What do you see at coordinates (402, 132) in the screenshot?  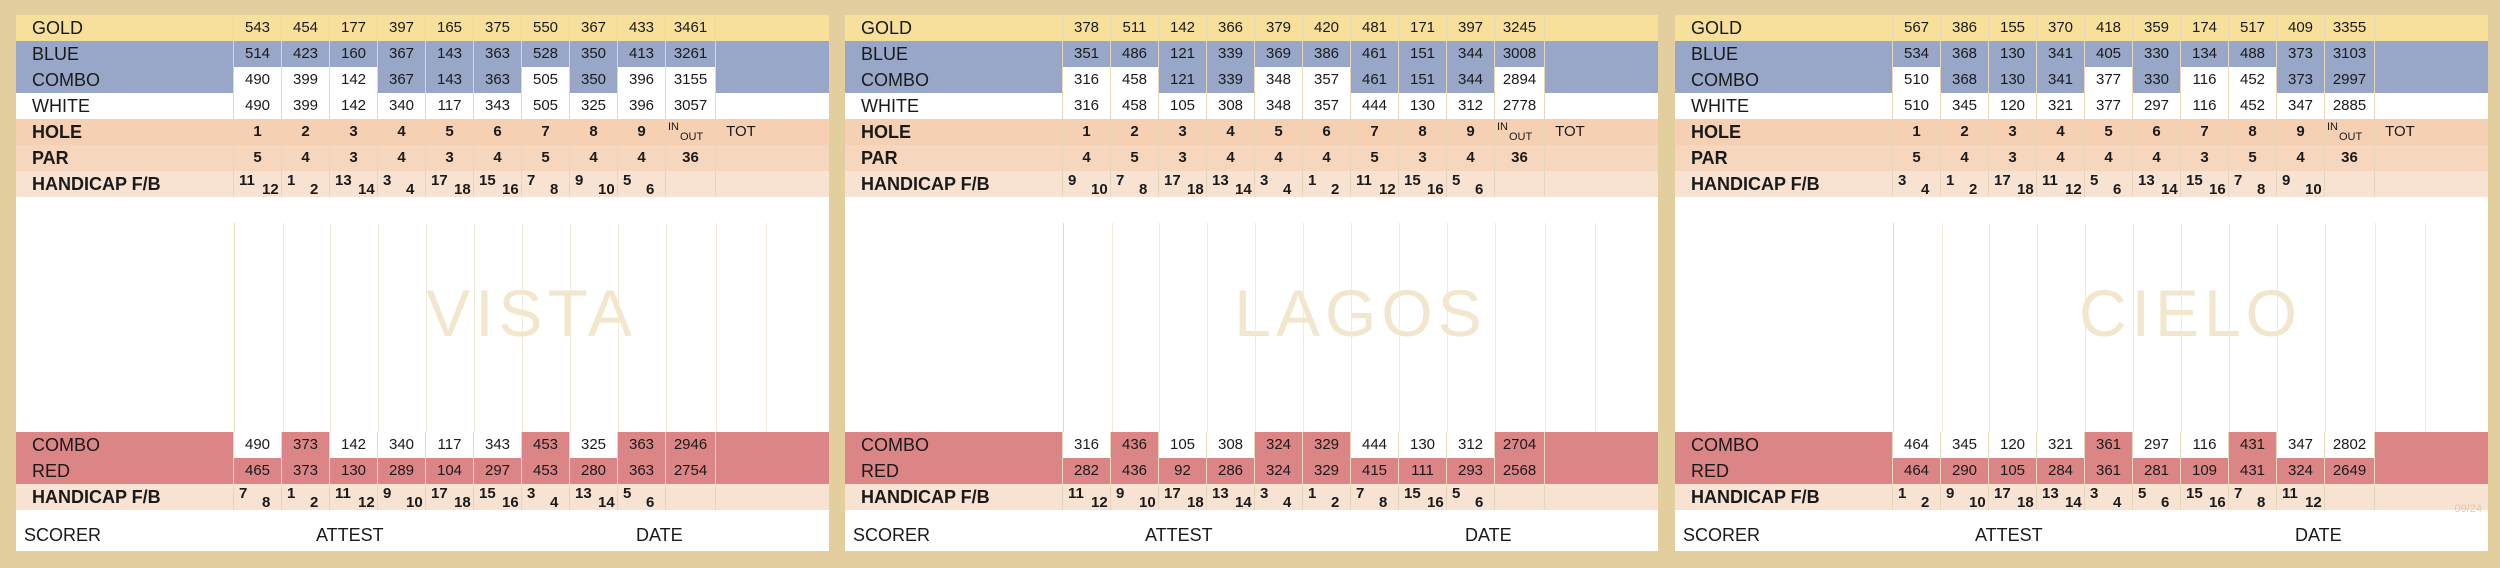 I see `hole-row-cell: 4` at bounding box center [402, 132].